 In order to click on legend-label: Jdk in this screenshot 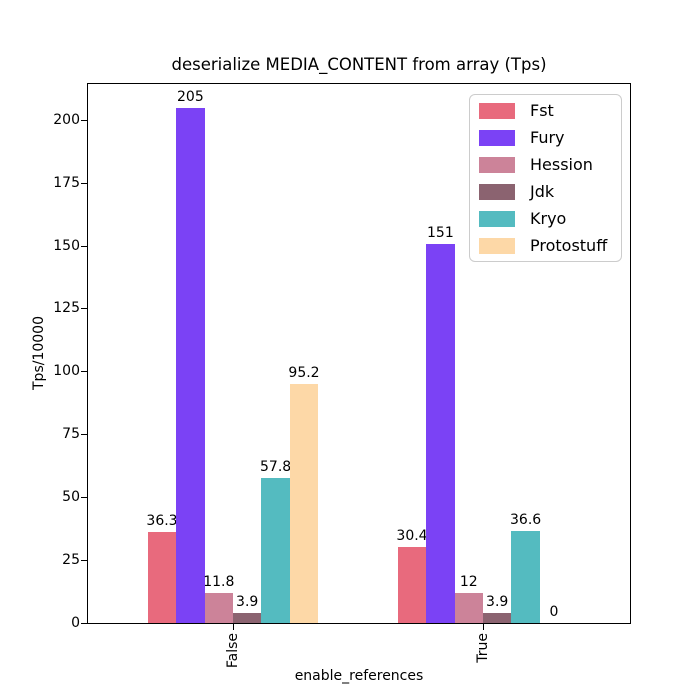, I will do `click(542, 191)`.